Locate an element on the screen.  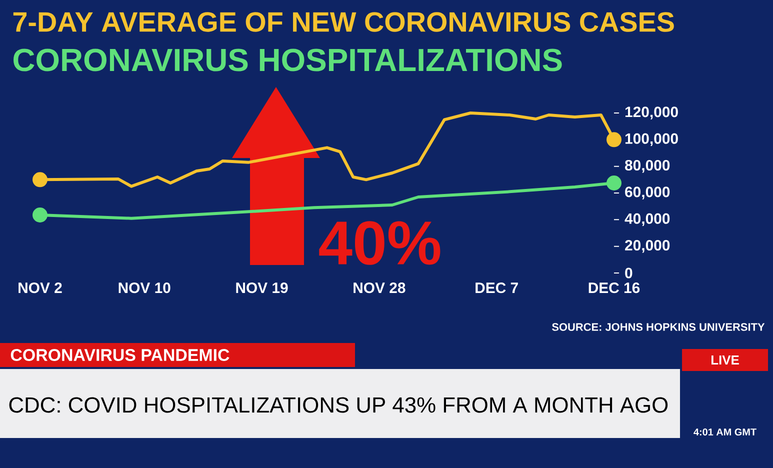
y-tick-label: 0 is located at coordinates (628, 273).